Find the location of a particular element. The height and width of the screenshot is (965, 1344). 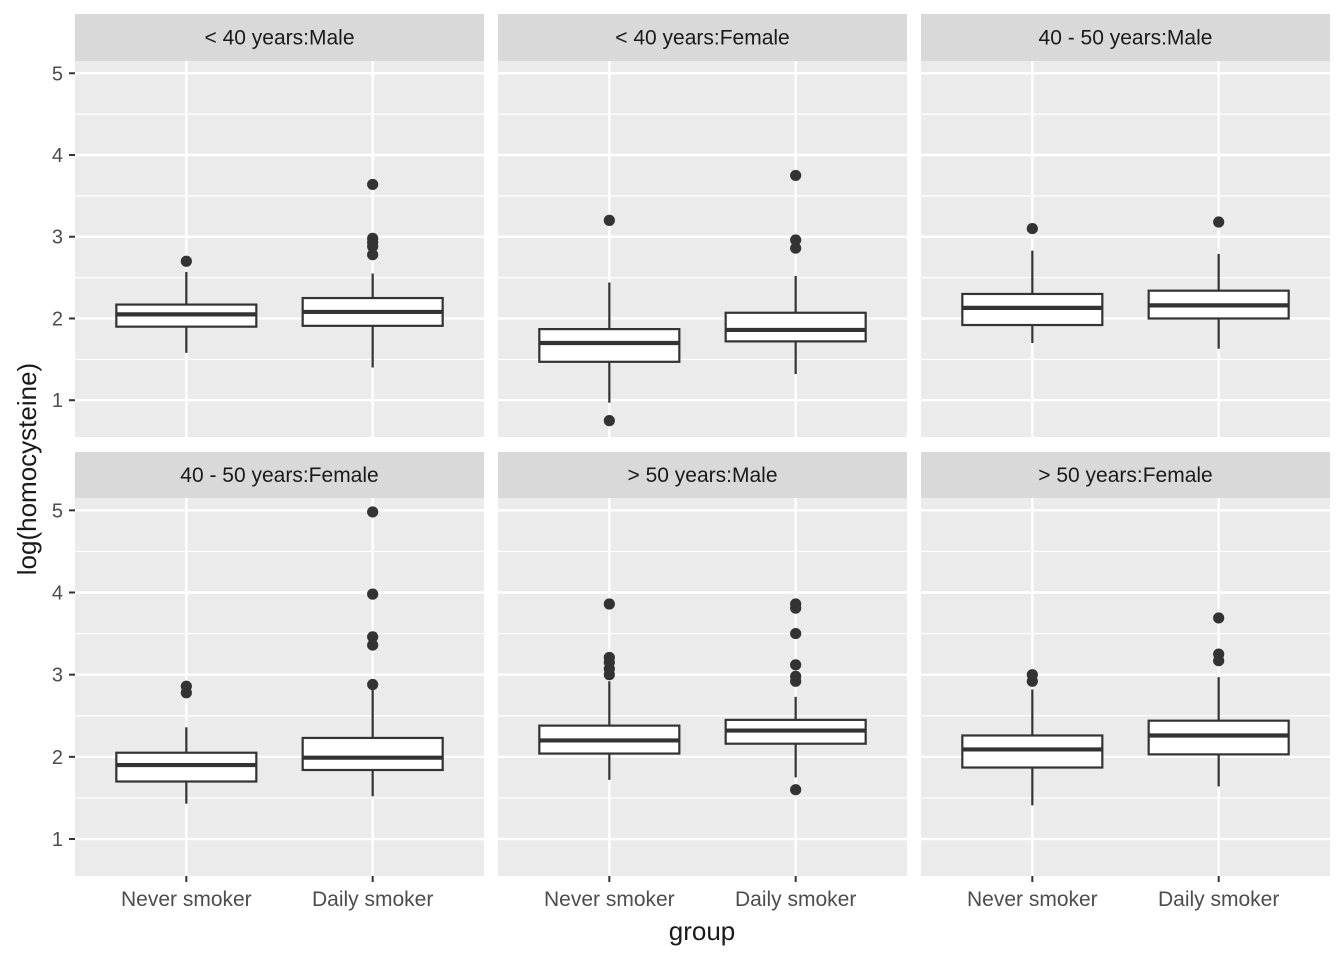

facet-title: 40 - 50 years:Female is located at coordinates (279, 475).